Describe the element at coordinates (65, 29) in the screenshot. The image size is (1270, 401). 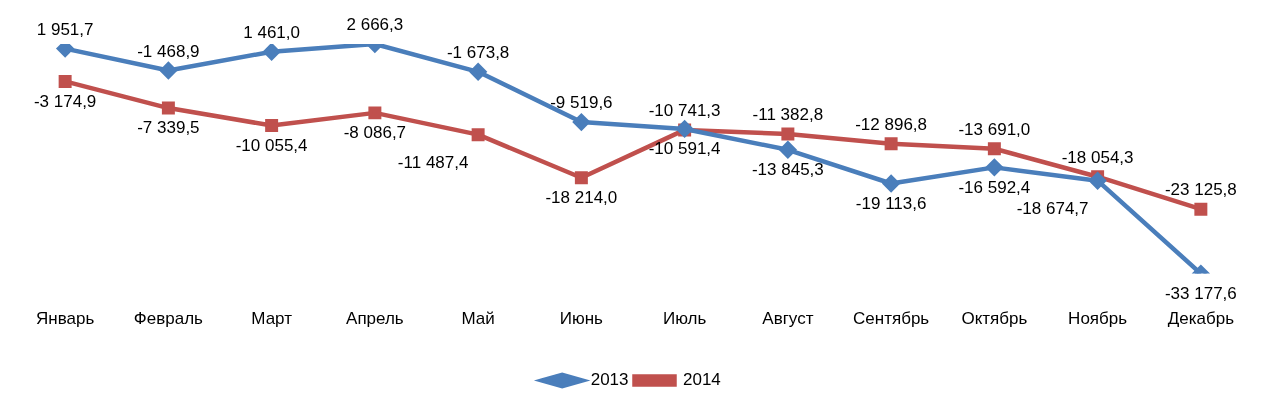
I see `data-label: 1 951,7` at that location.